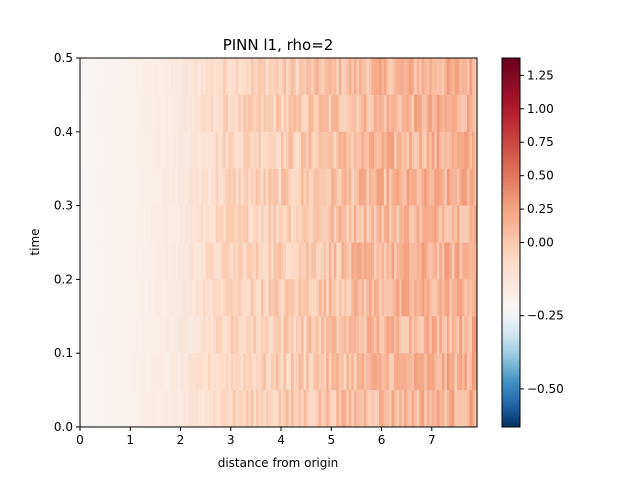 The width and height of the screenshot is (640, 480). I want to click on y-tick-label: 0.1, so click(63, 353).